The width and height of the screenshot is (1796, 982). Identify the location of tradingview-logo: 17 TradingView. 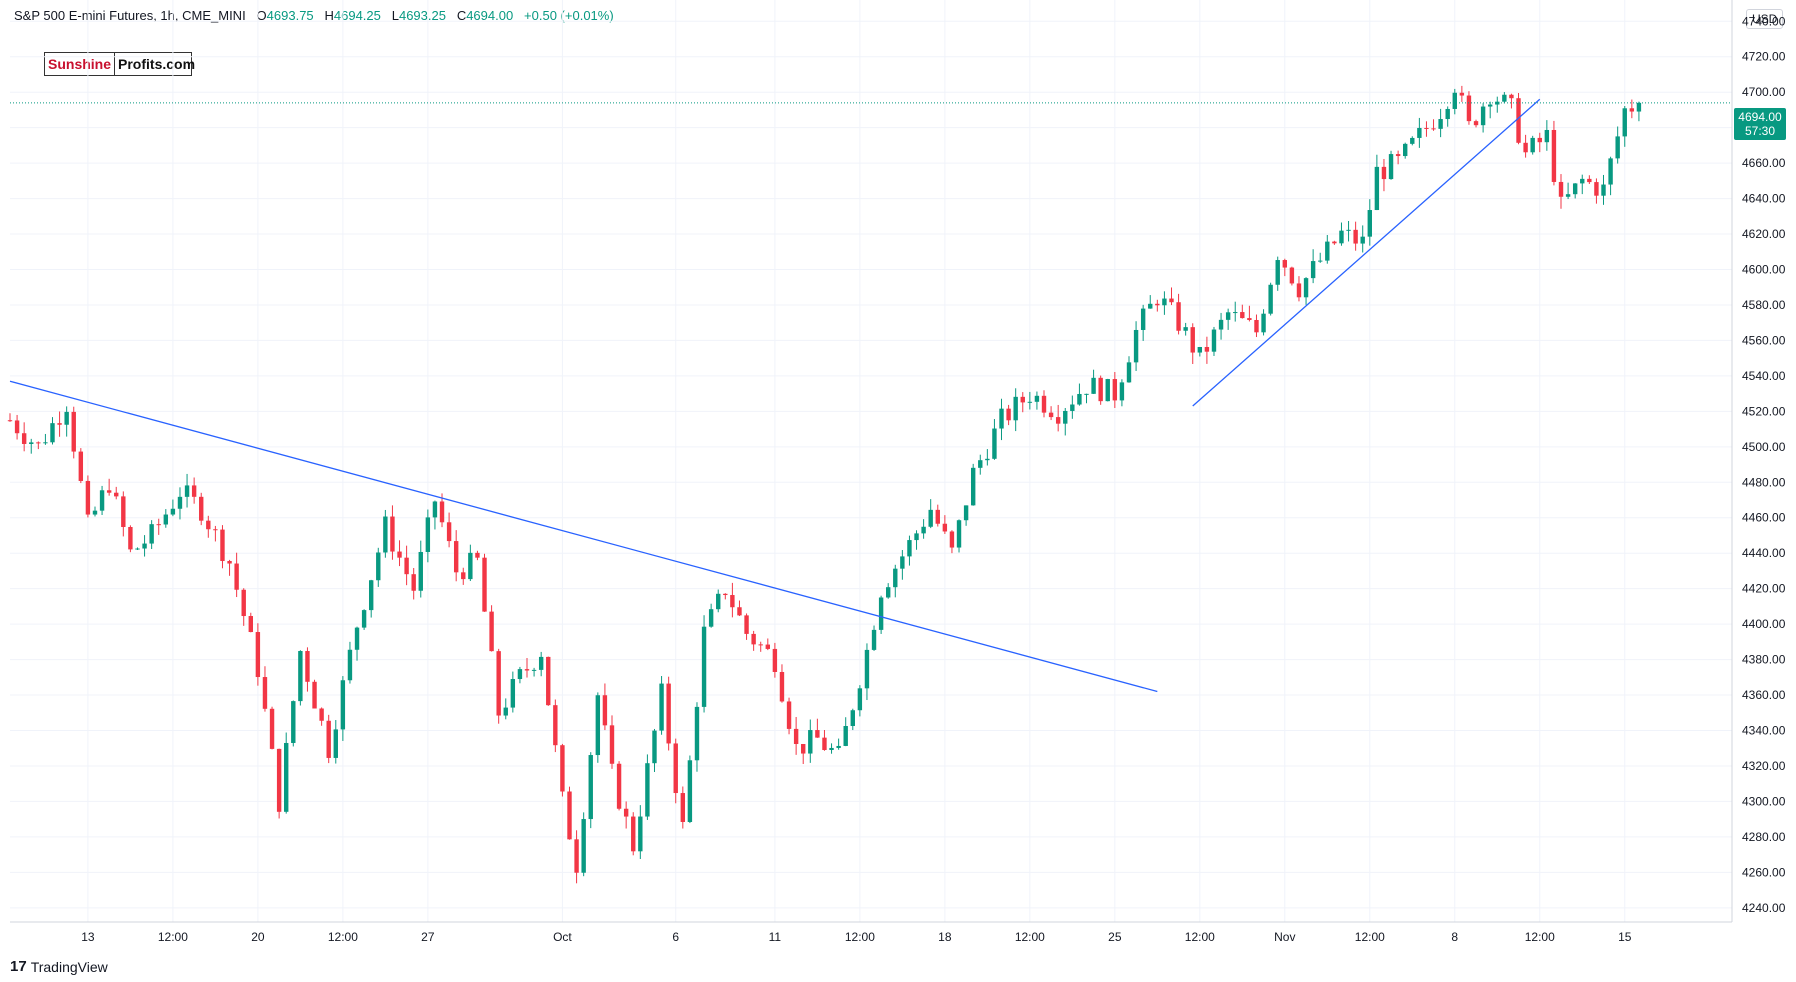
(59, 966).